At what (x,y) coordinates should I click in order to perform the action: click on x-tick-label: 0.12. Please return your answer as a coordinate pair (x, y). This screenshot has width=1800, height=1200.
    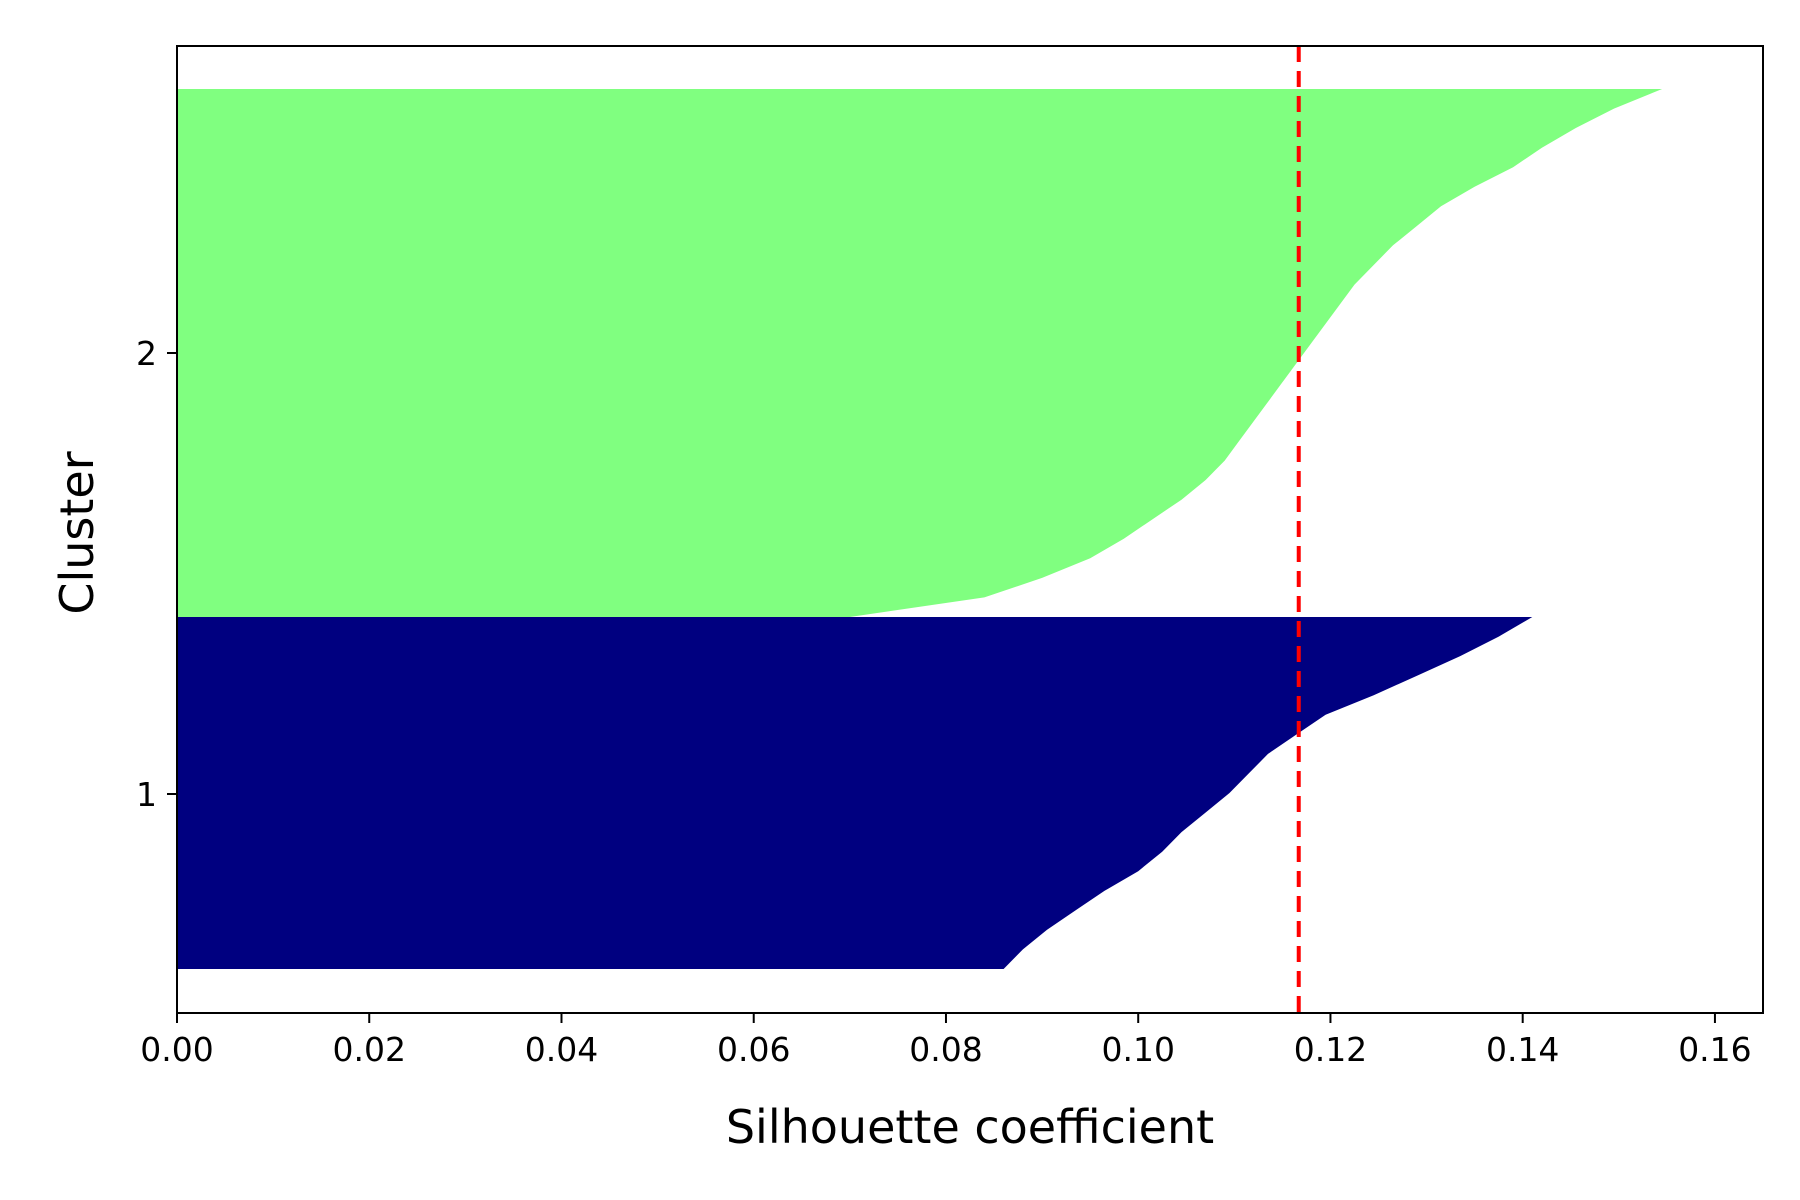
    Looking at the image, I should click on (1330, 1049).